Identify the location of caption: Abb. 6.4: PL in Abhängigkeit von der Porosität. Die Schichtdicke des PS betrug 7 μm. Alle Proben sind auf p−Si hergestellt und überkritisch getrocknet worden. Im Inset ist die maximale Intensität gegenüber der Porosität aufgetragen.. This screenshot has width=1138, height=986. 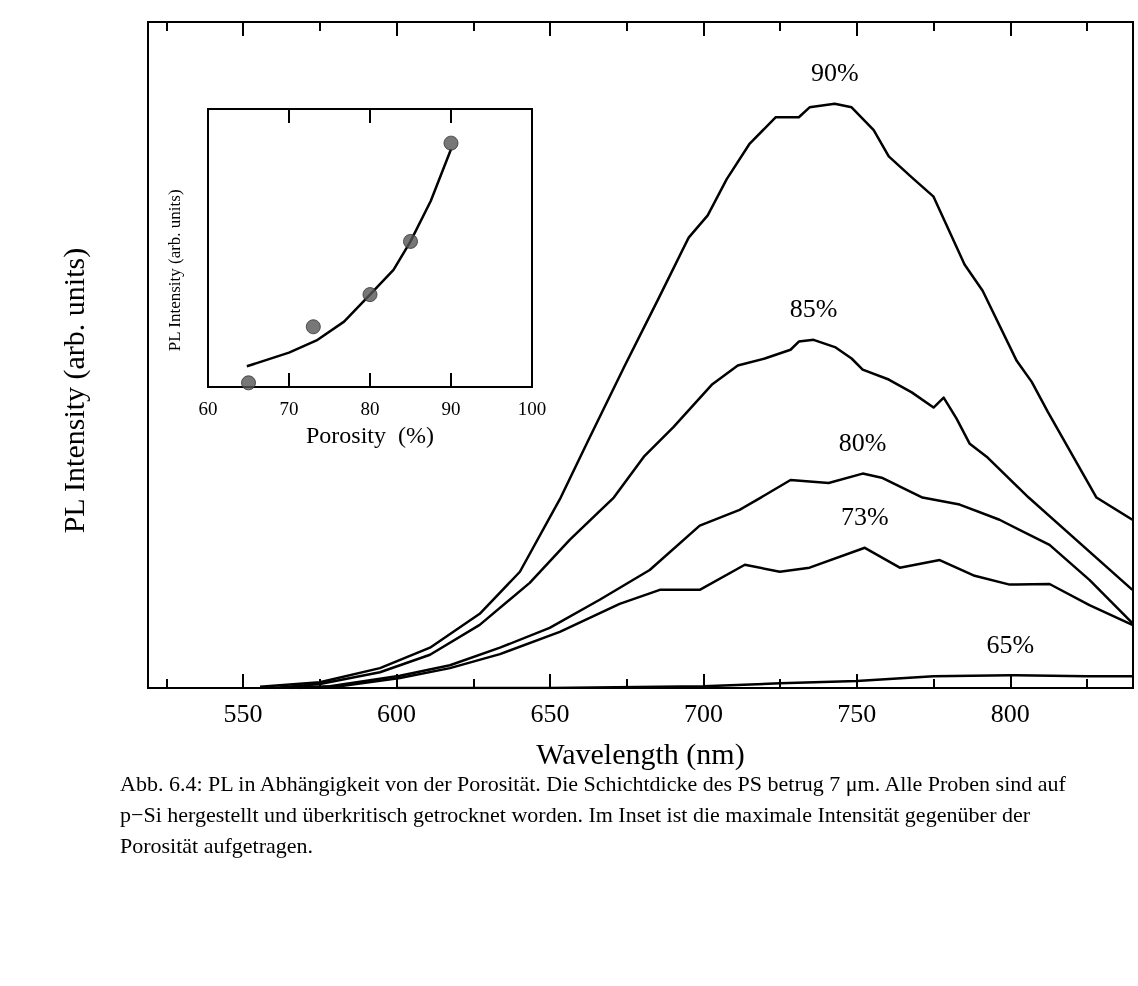
(593, 815).